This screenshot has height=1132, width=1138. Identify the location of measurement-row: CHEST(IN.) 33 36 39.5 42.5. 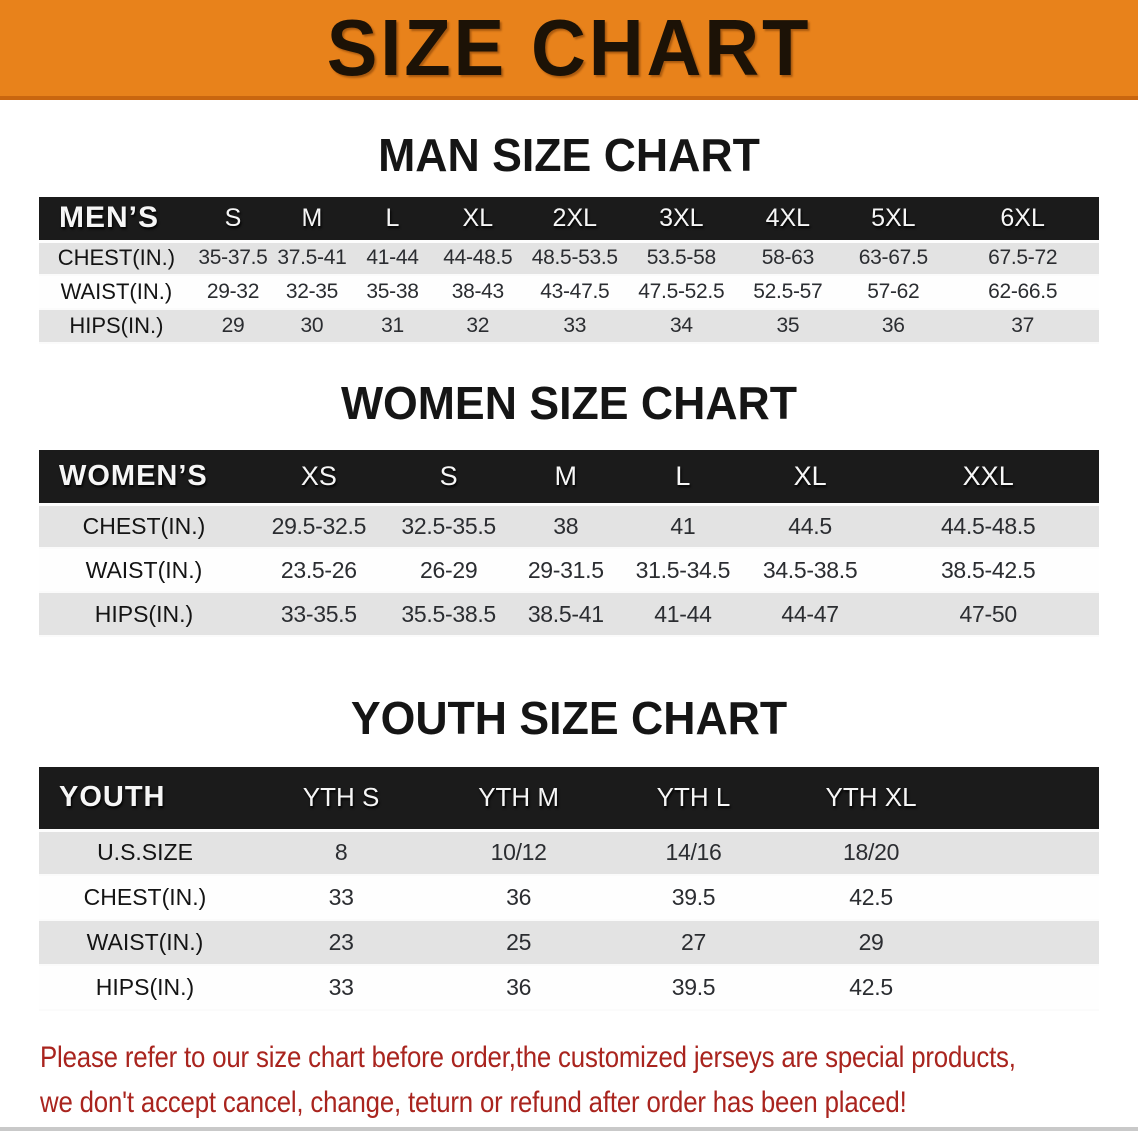
(569, 897).